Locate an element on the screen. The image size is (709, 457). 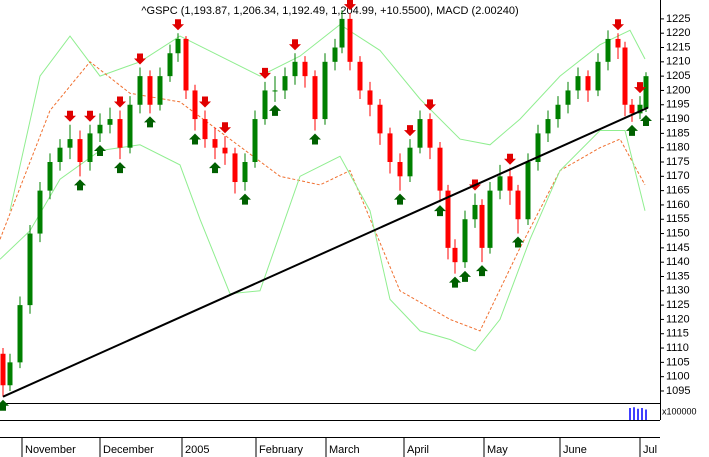
y-tick-label: 1115 is located at coordinates (677, 334).